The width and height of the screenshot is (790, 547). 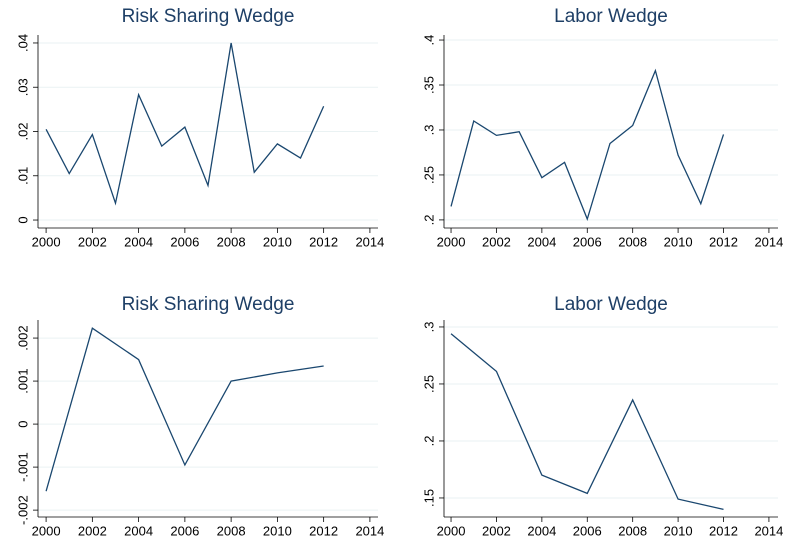 I want to click on y-tick-label: .02, so click(x=22, y=131).